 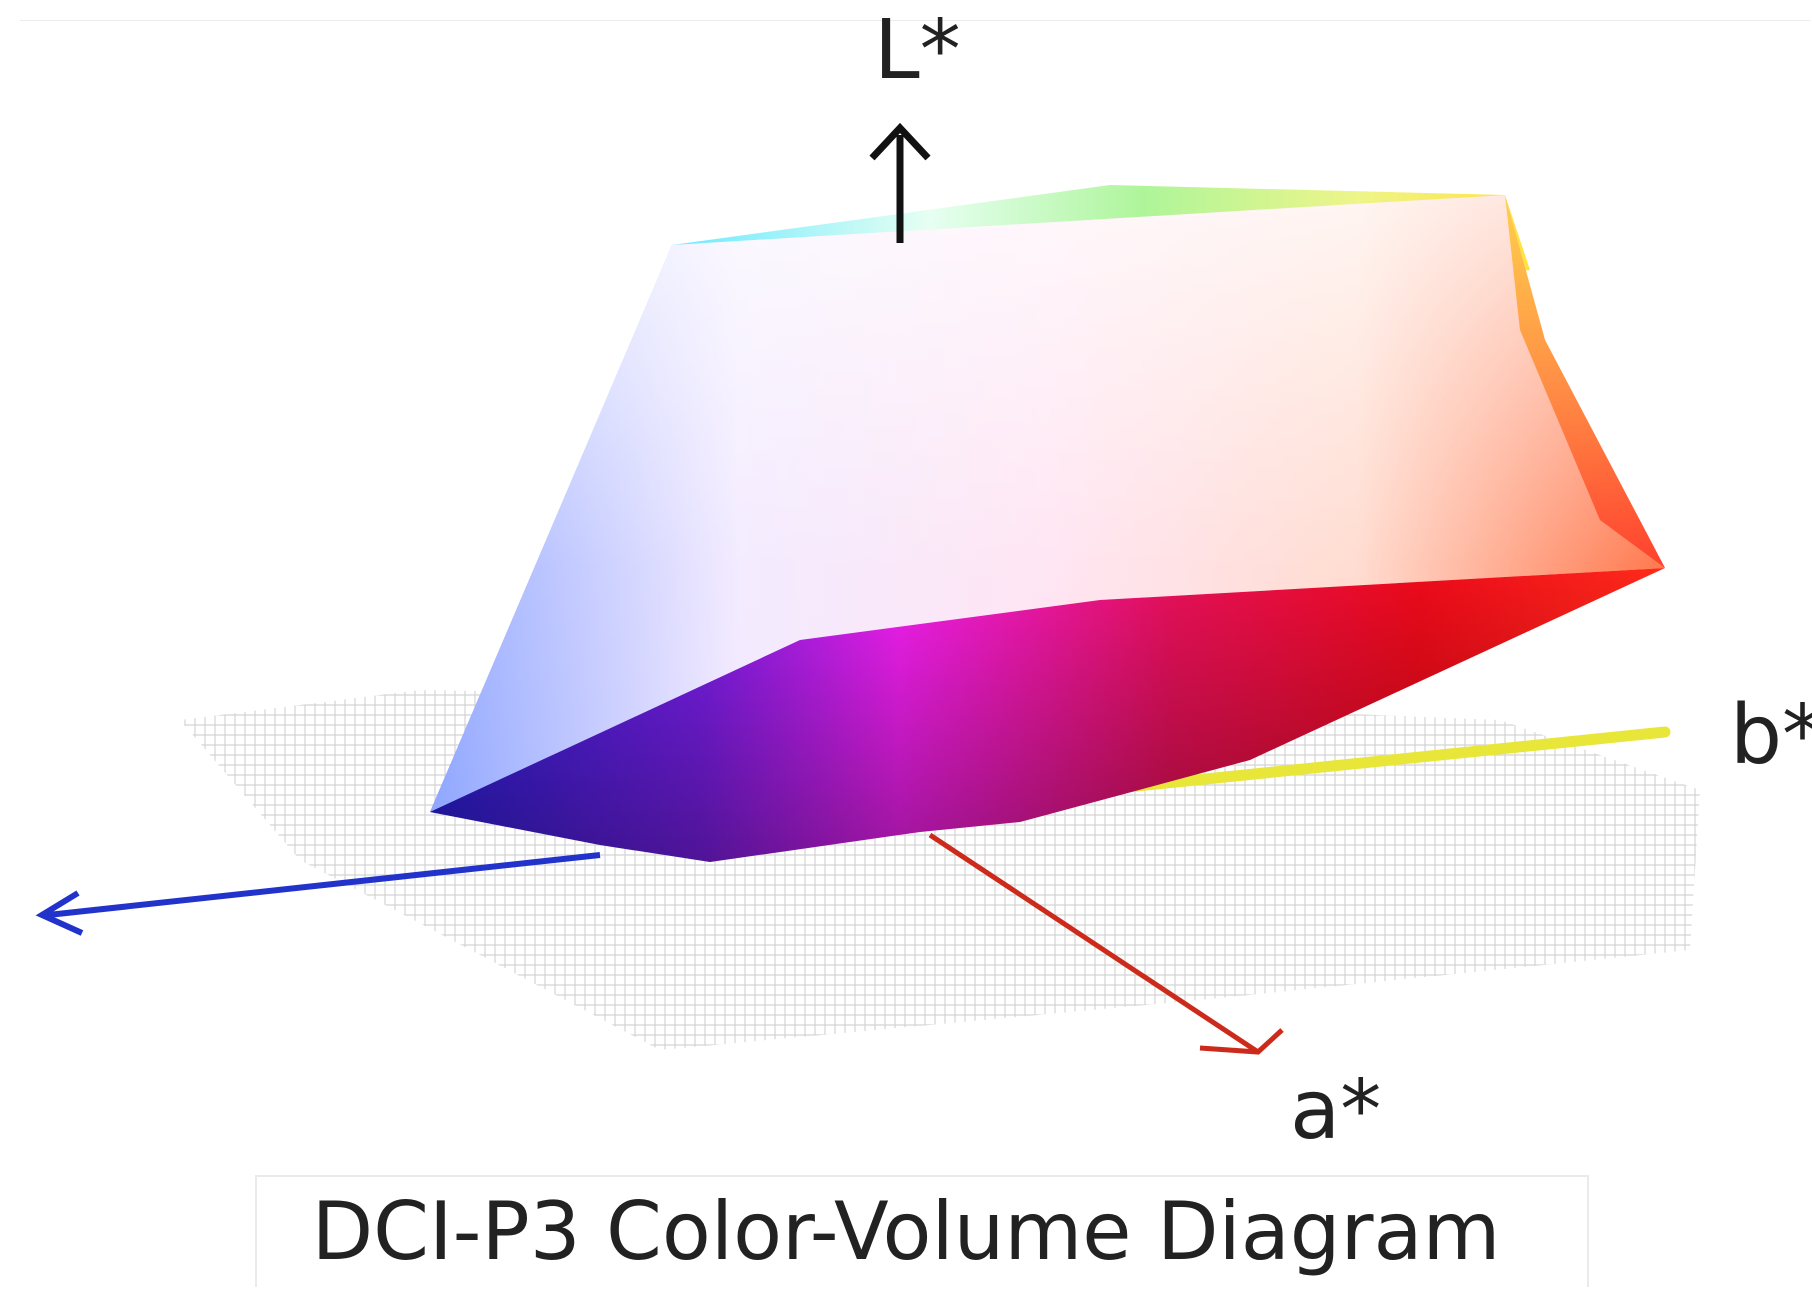 I want to click on caption-frame, so click(x=922, y=1231).